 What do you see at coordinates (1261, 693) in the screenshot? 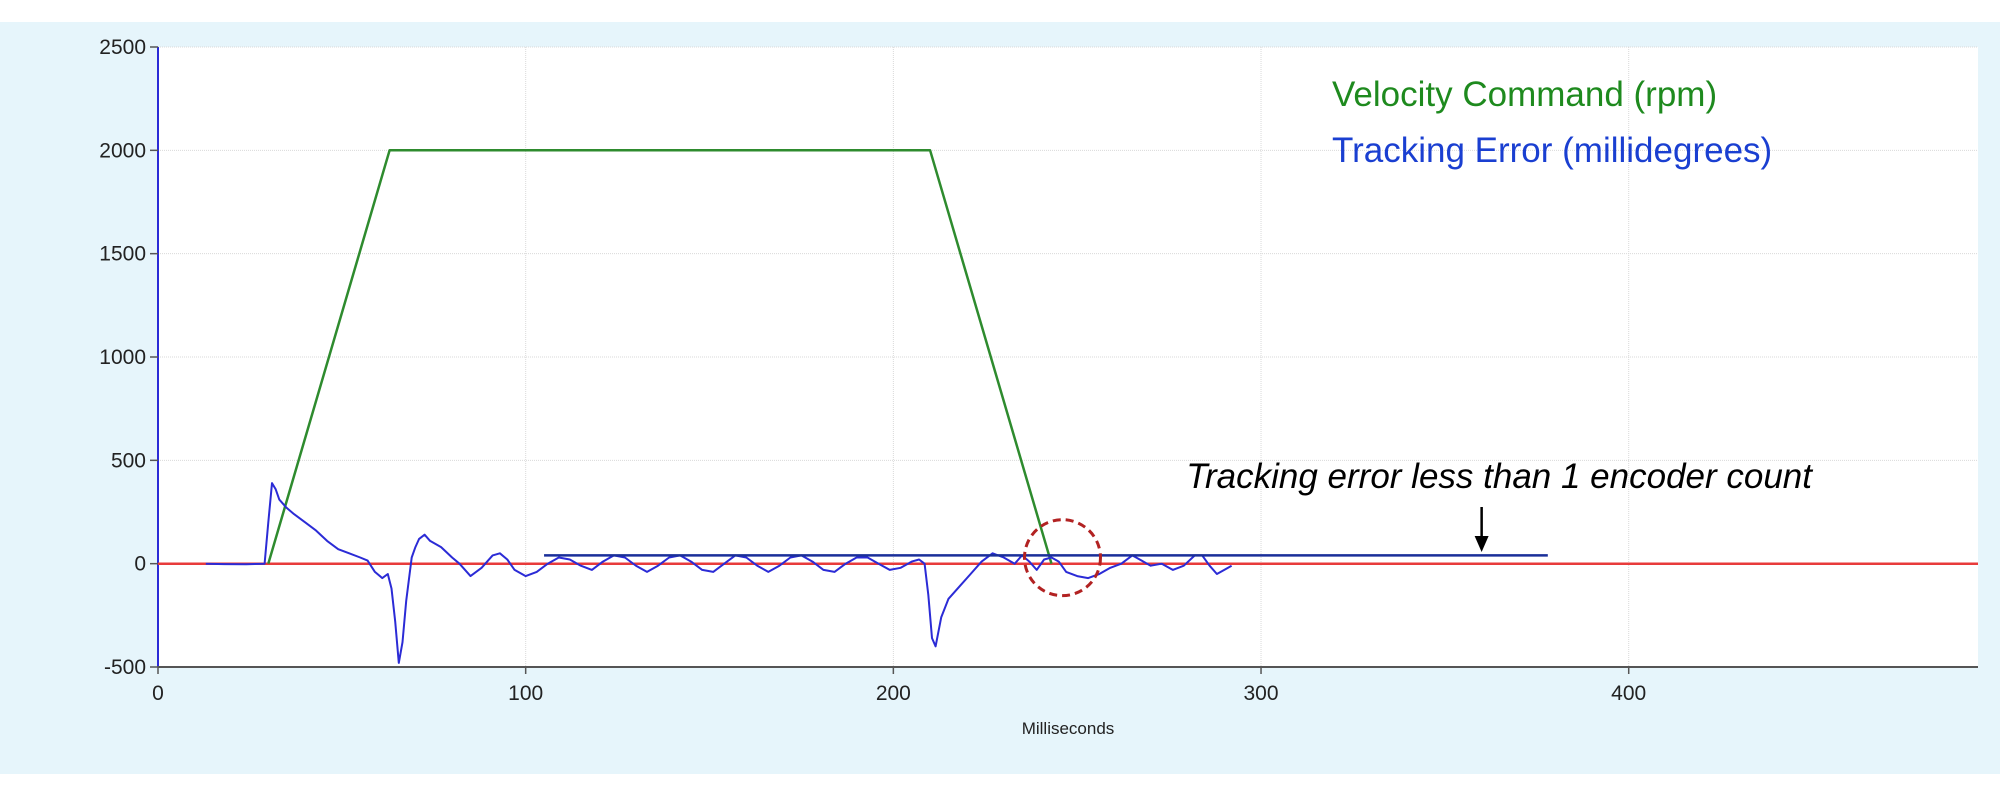
I see `x-tick-label: 300` at bounding box center [1261, 693].